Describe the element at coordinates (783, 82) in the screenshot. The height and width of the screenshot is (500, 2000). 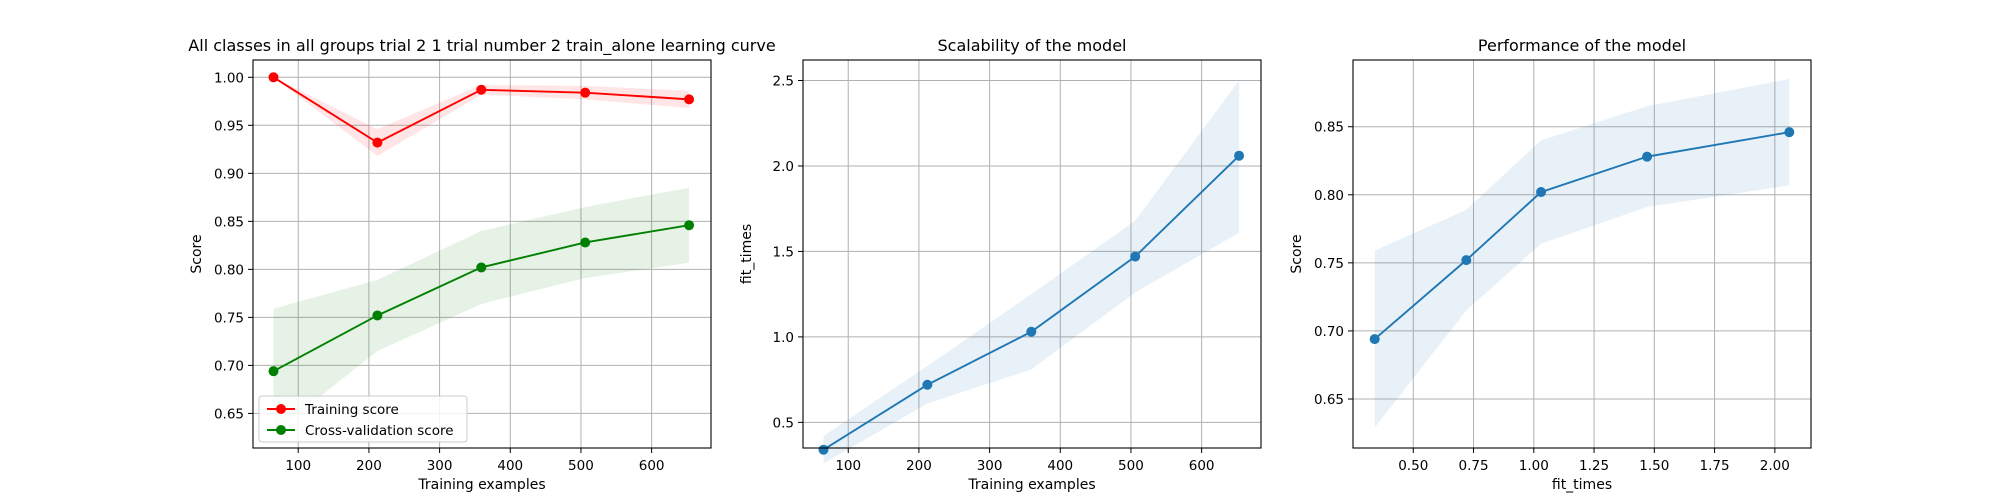
I see `y-tick-label: 2.5` at that location.